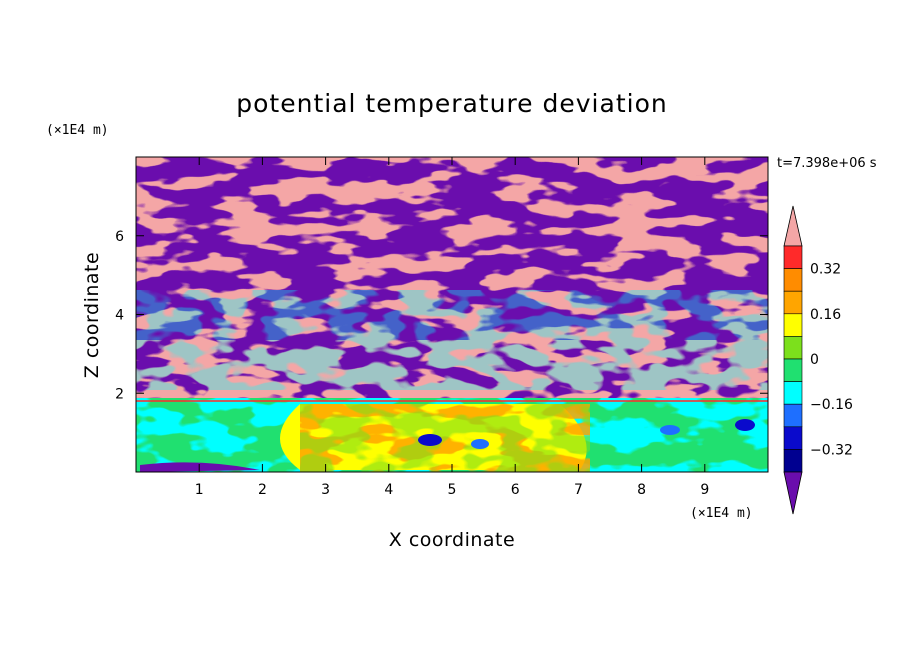  Describe the element at coordinates (92, 315) in the screenshot. I see `y-axis-label: Z coordinate` at that location.